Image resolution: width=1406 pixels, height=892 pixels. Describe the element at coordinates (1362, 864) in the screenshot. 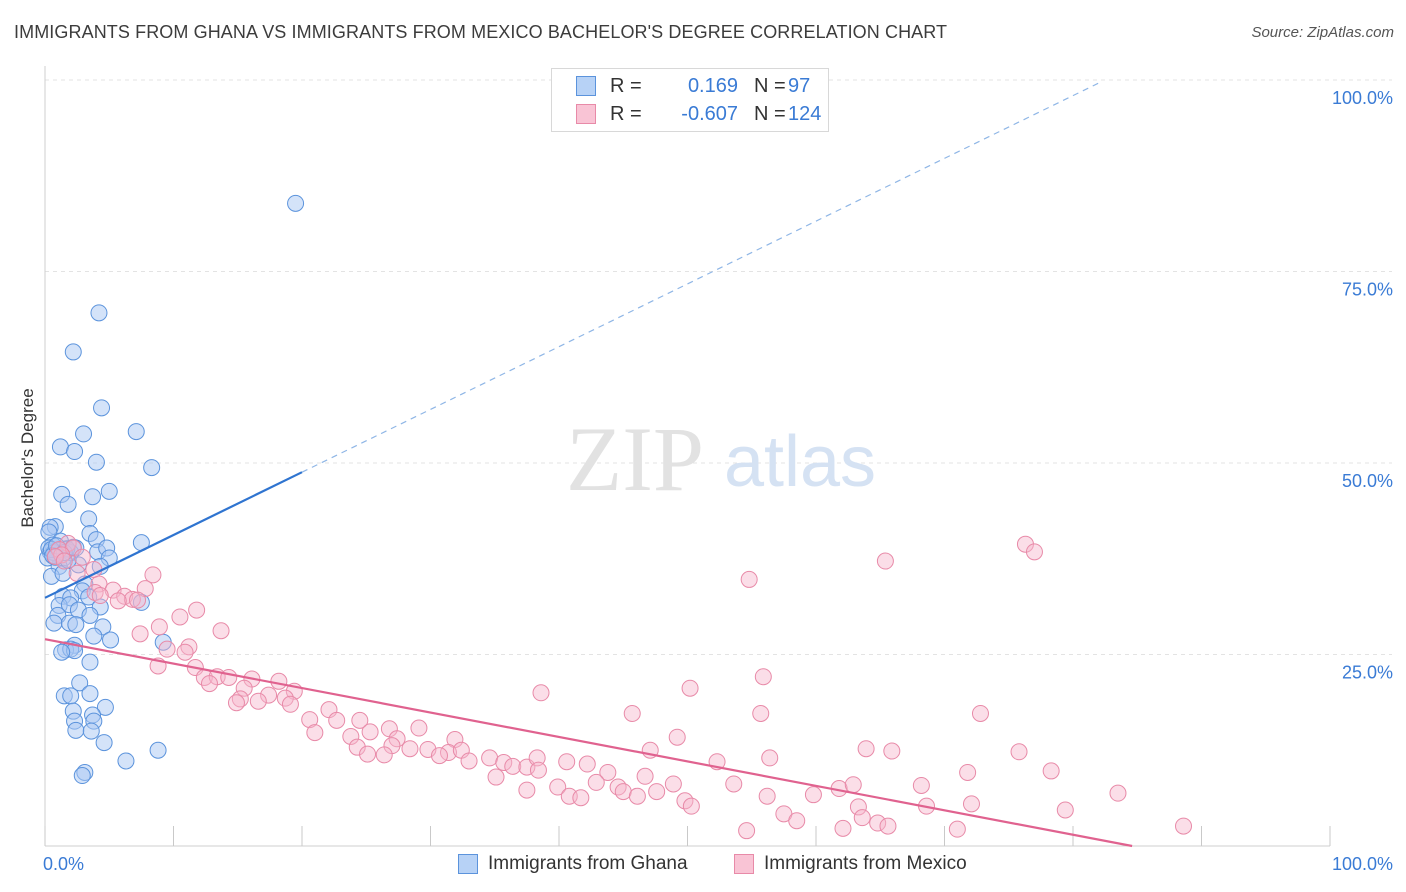

I see `x-tick-label-max: 100.0%` at that location.